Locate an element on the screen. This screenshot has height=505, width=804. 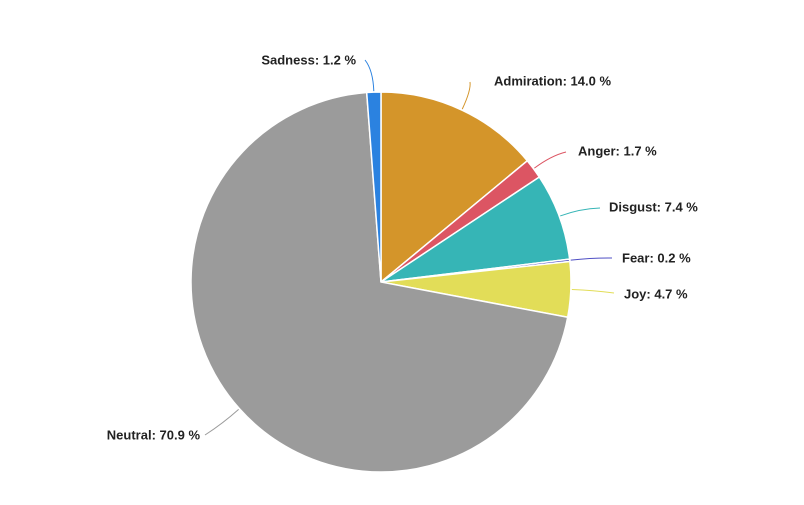
data-label-disgust: Disgust: 7.4 % is located at coordinates (653, 206).